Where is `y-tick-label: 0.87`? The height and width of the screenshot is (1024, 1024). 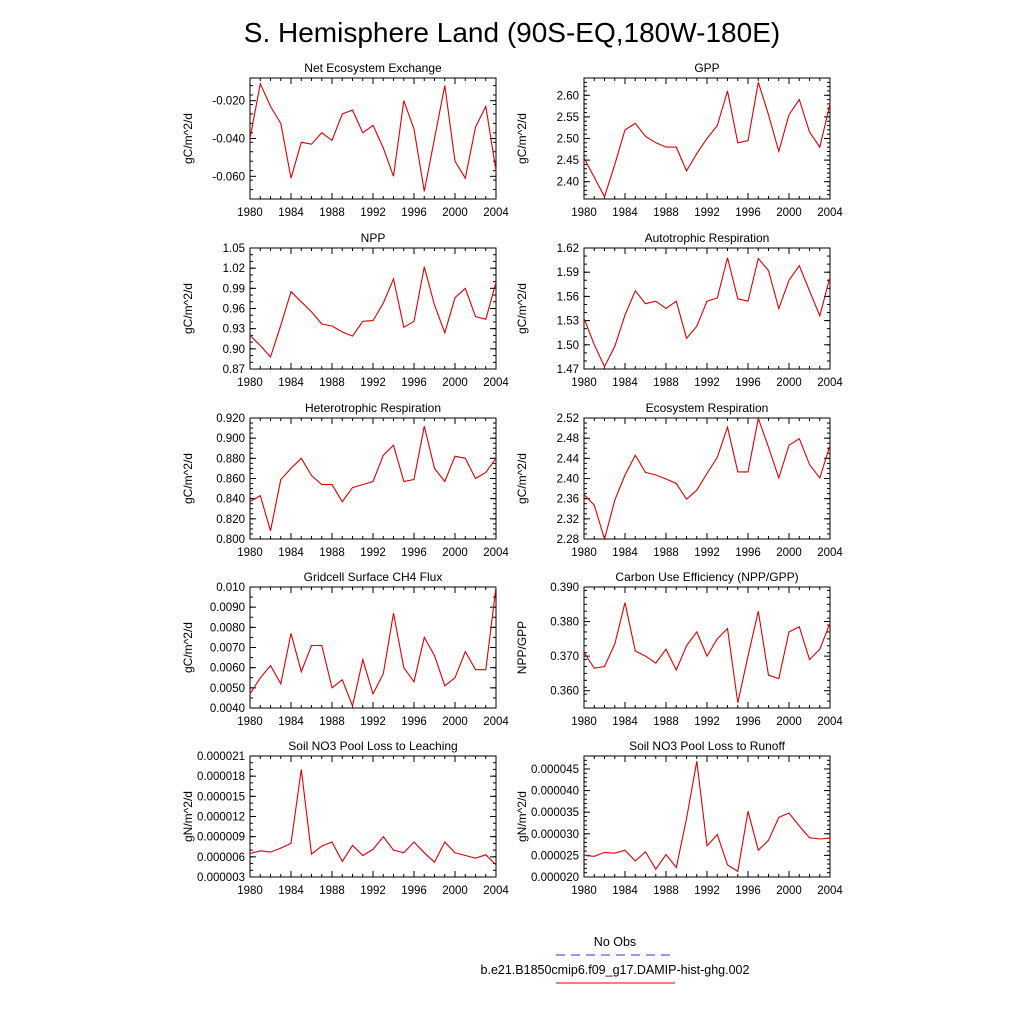 y-tick-label: 0.87 is located at coordinates (234, 370).